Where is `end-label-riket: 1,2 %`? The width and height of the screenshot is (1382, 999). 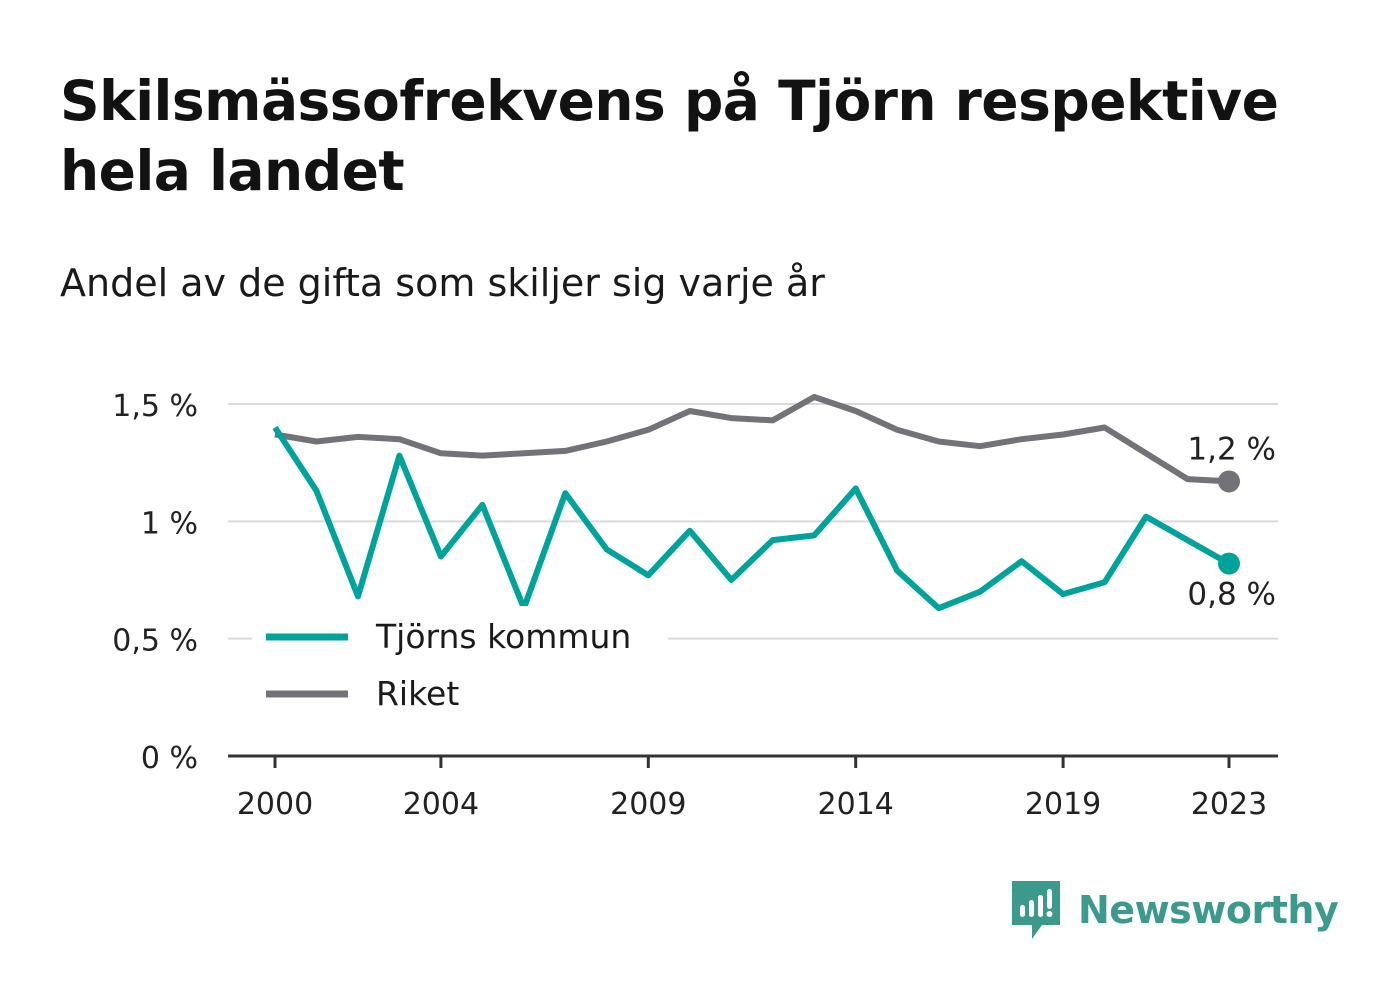 end-label-riket: 1,2 % is located at coordinates (1231, 449).